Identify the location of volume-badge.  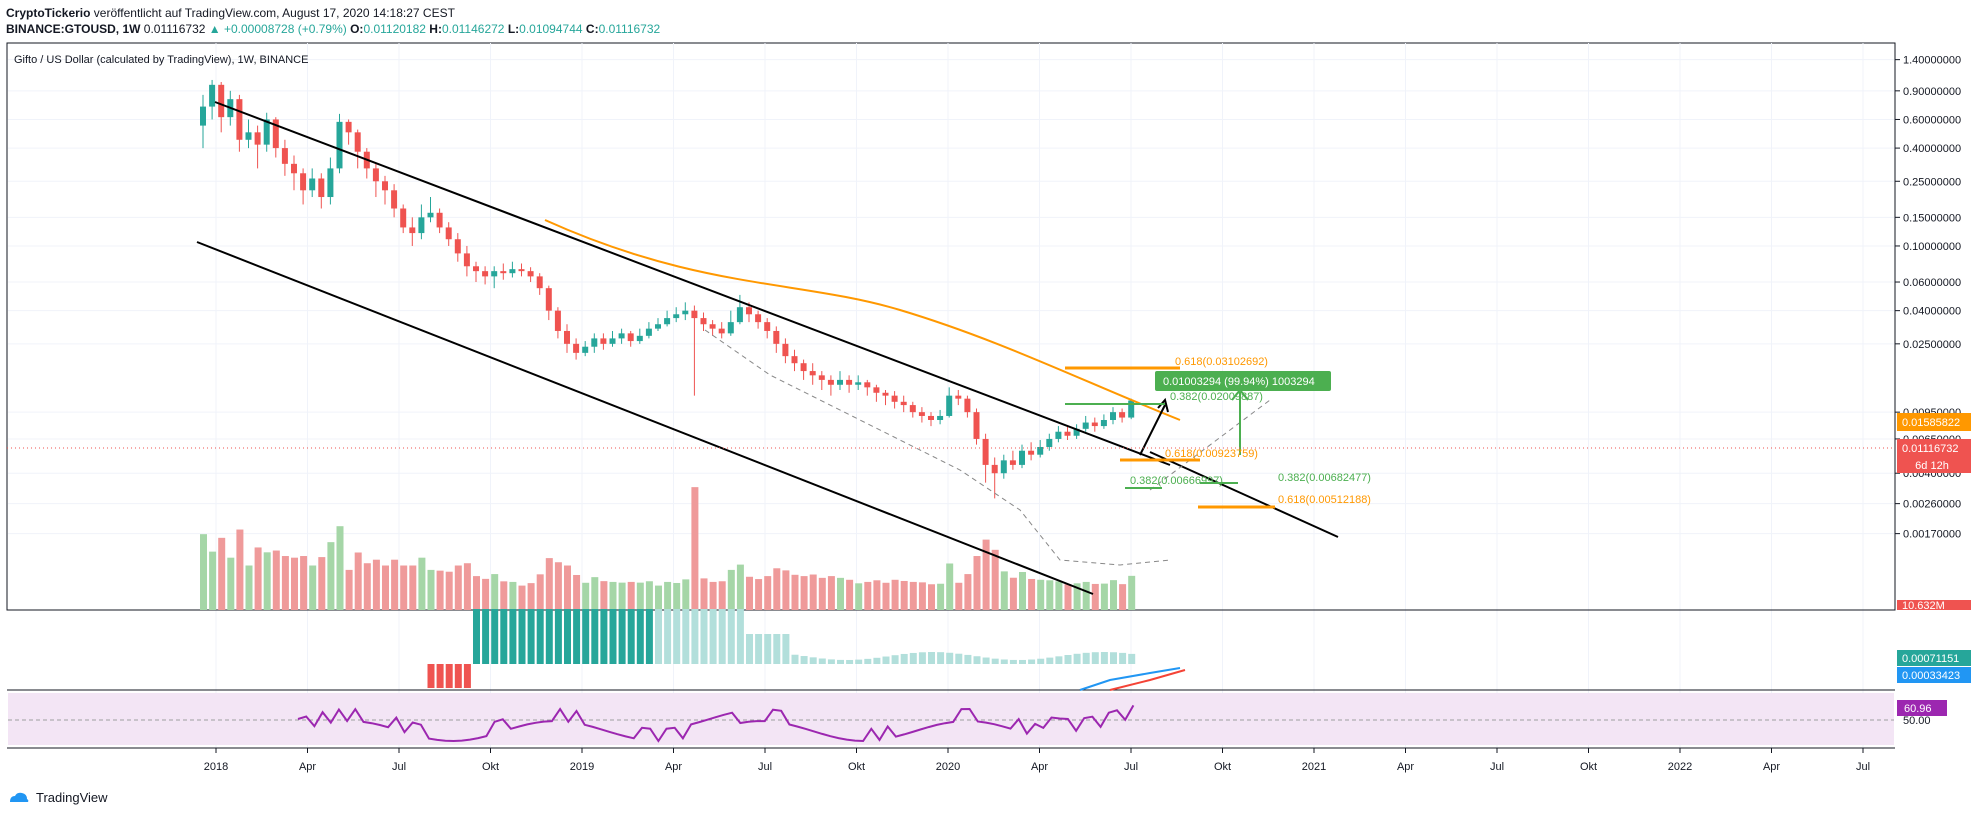
(1934, 605).